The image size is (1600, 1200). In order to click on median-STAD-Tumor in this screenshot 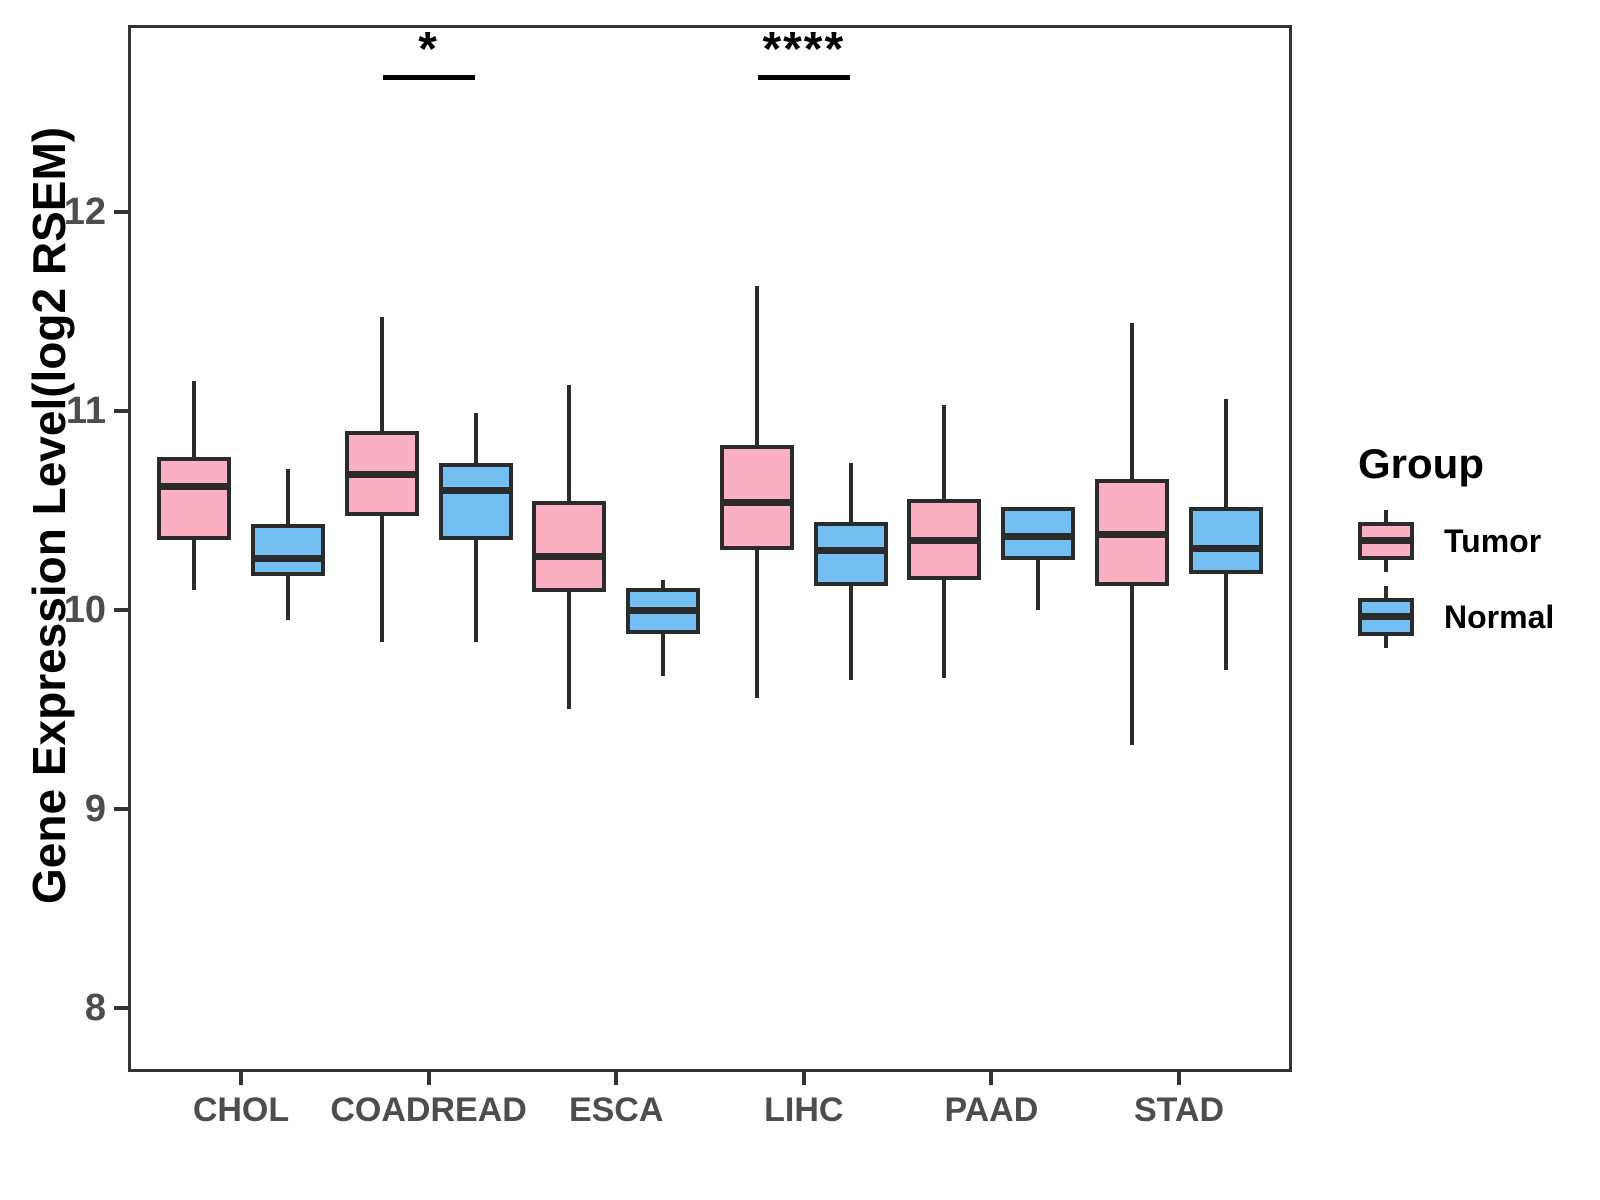, I will do `click(1132, 534)`.